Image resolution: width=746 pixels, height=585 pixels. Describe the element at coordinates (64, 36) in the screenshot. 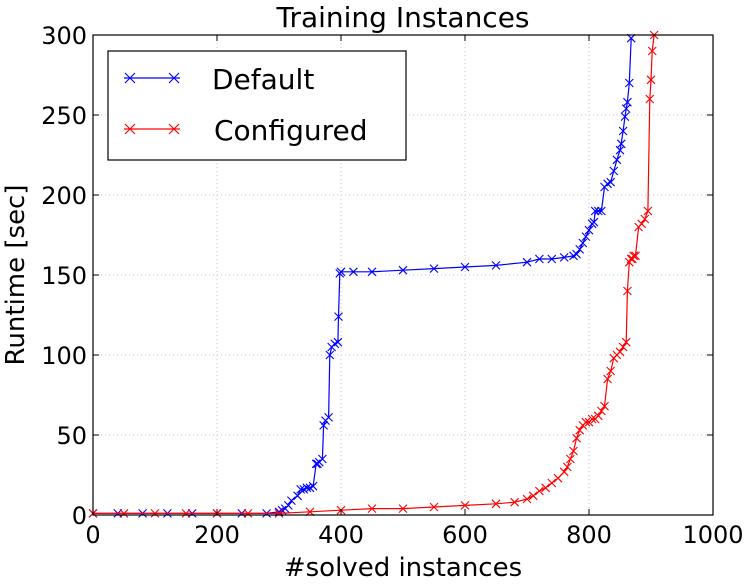

I see `y-tick-label: 300` at that location.